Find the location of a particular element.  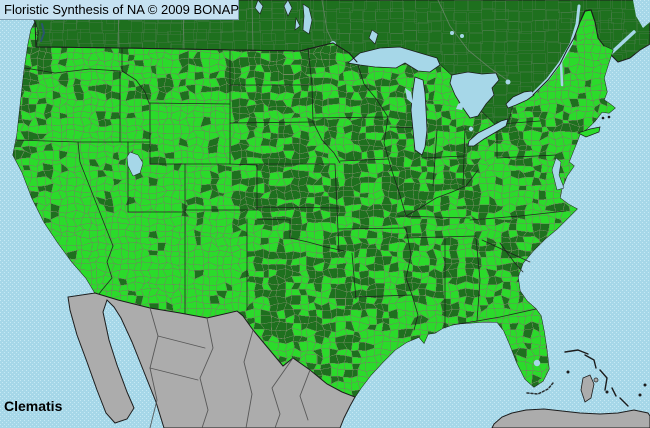

mexico-region is located at coordinates (211, 360).